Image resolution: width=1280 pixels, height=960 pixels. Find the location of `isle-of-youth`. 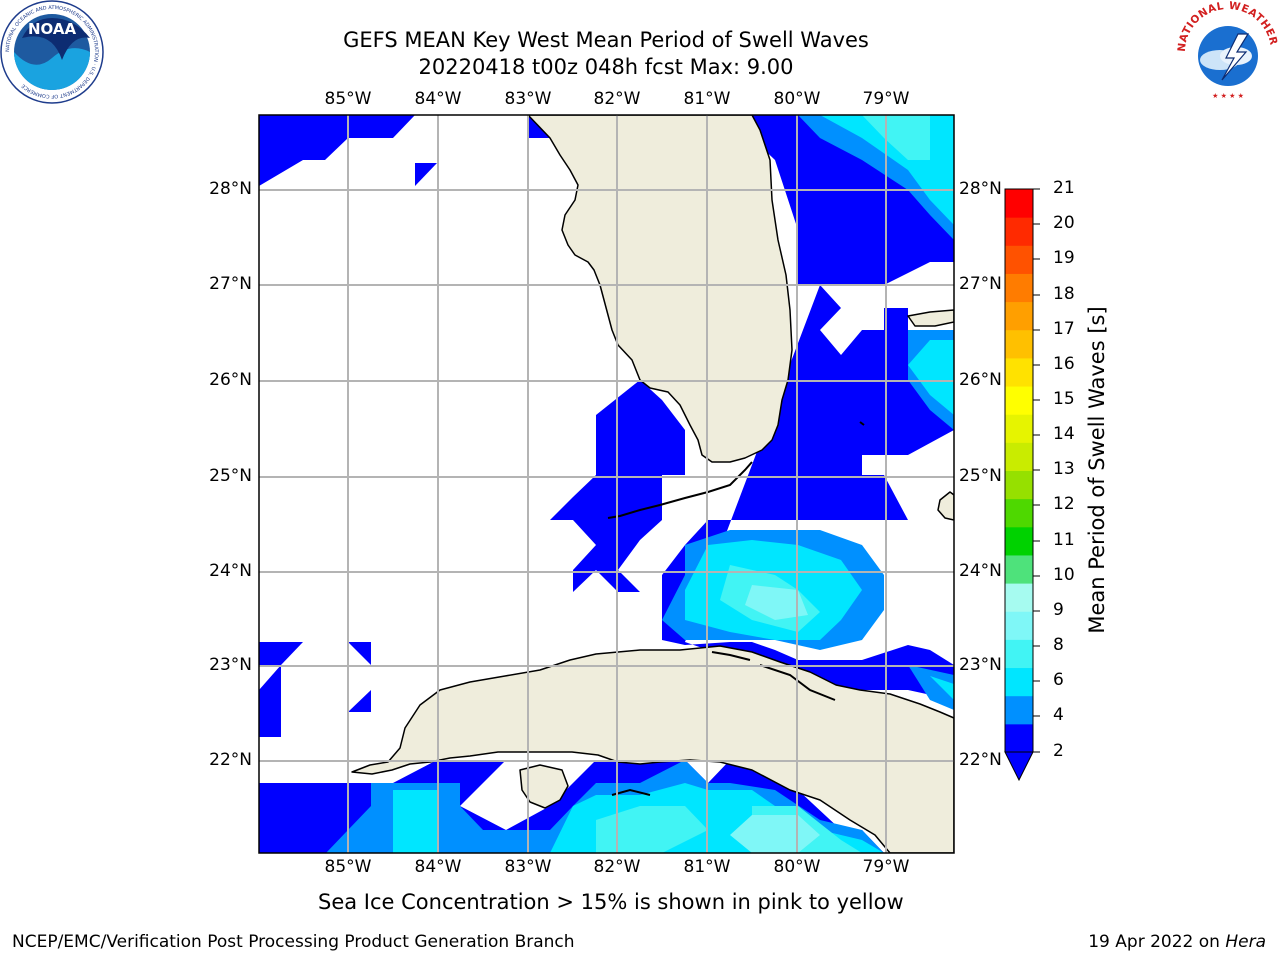

isle-of-youth is located at coordinates (544, 786).